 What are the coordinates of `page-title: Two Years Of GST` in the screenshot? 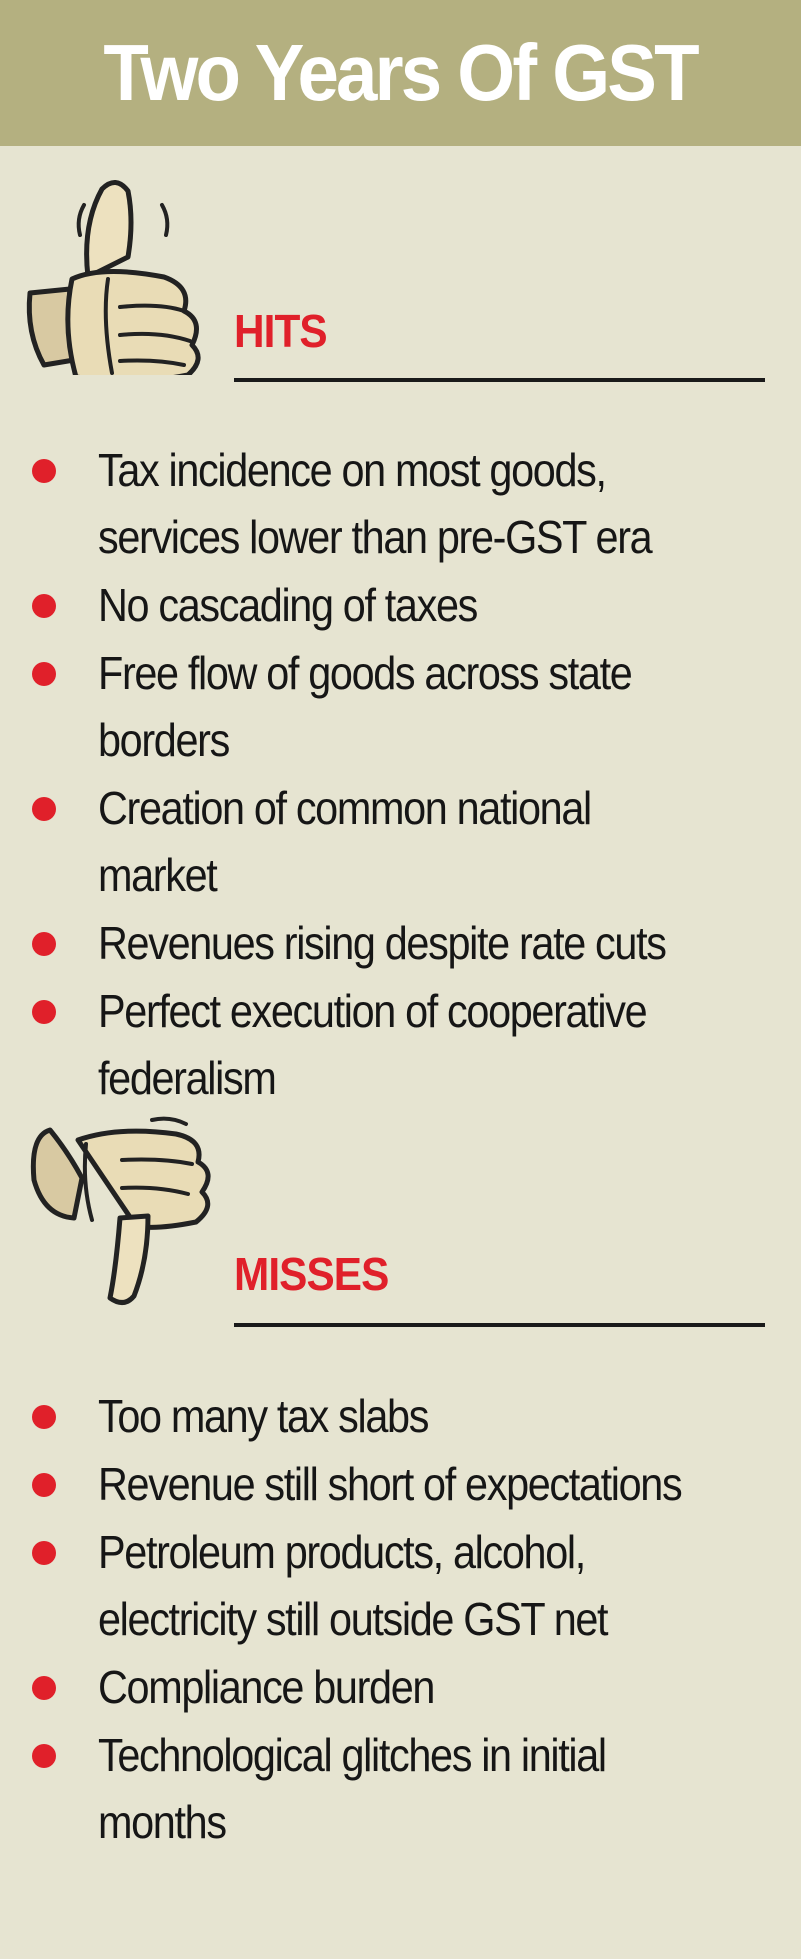 It's located at (401, 72).